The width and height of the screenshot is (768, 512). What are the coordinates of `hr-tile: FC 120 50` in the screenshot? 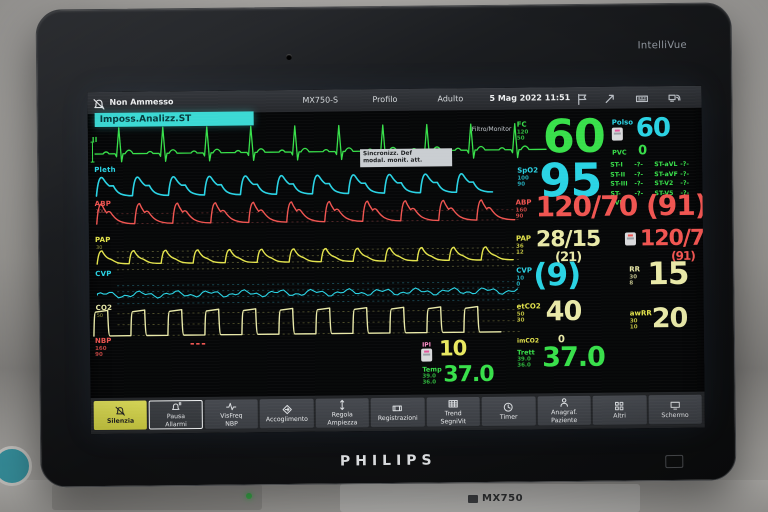 It's located at (522, 131).